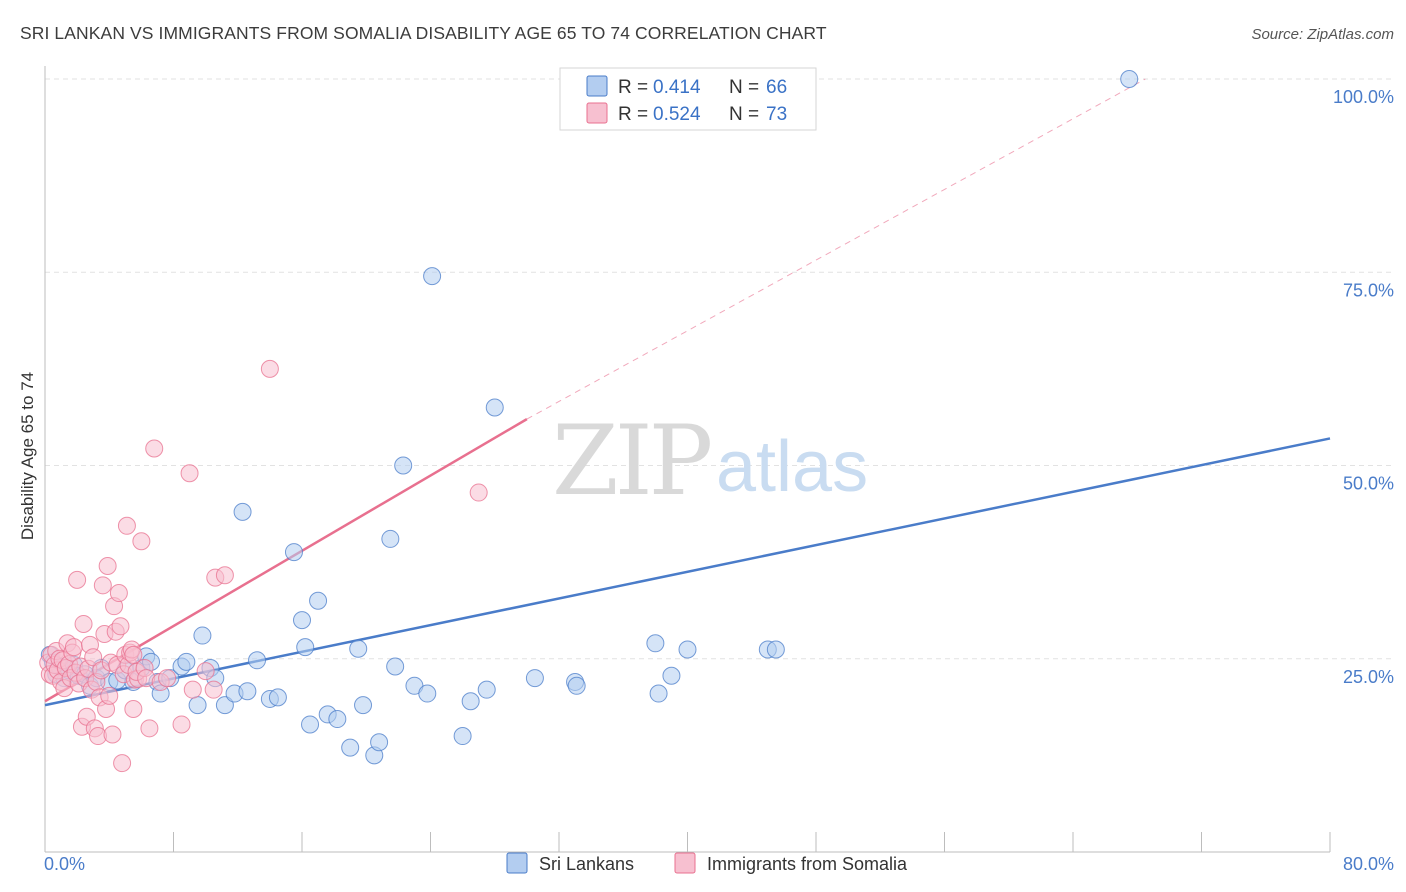  I want to click on x-tick-label-min: 0.0%, so click(64, 864).